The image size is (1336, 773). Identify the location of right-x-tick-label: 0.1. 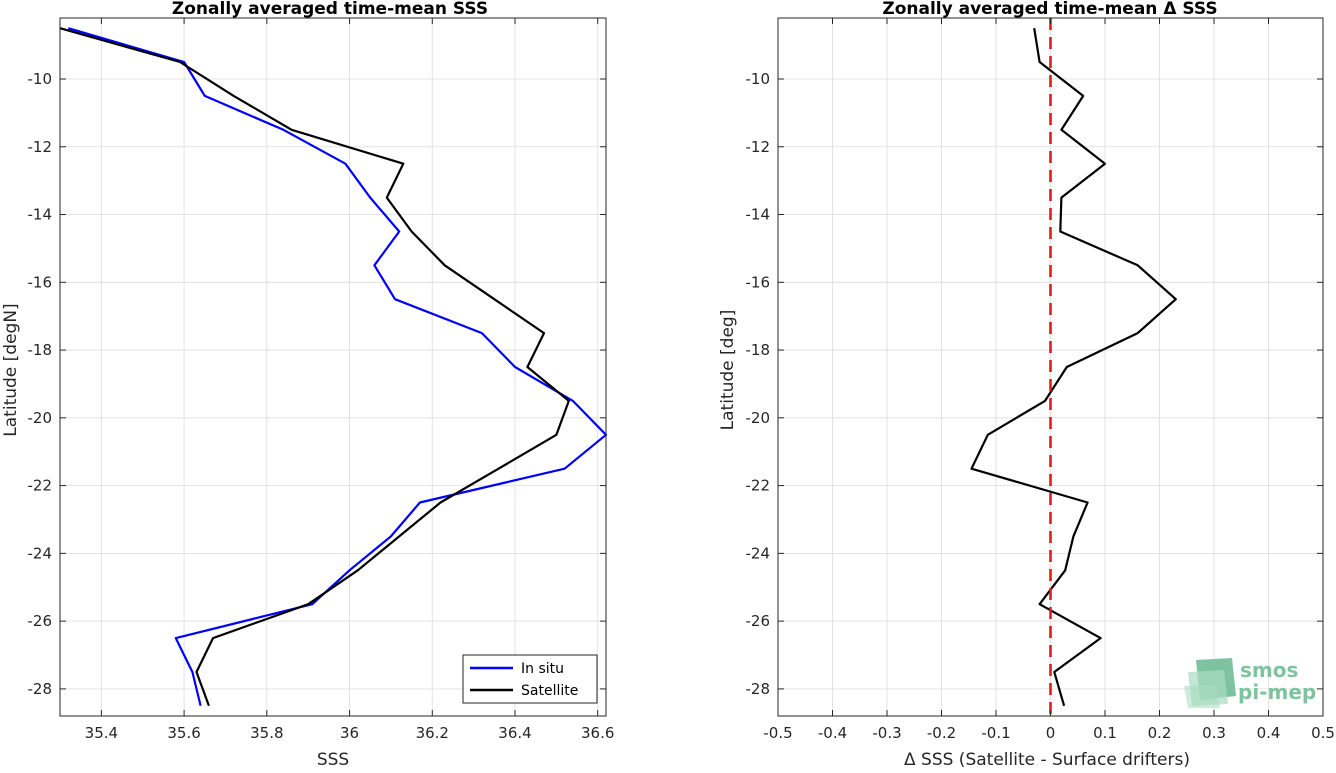
(1105, 733).